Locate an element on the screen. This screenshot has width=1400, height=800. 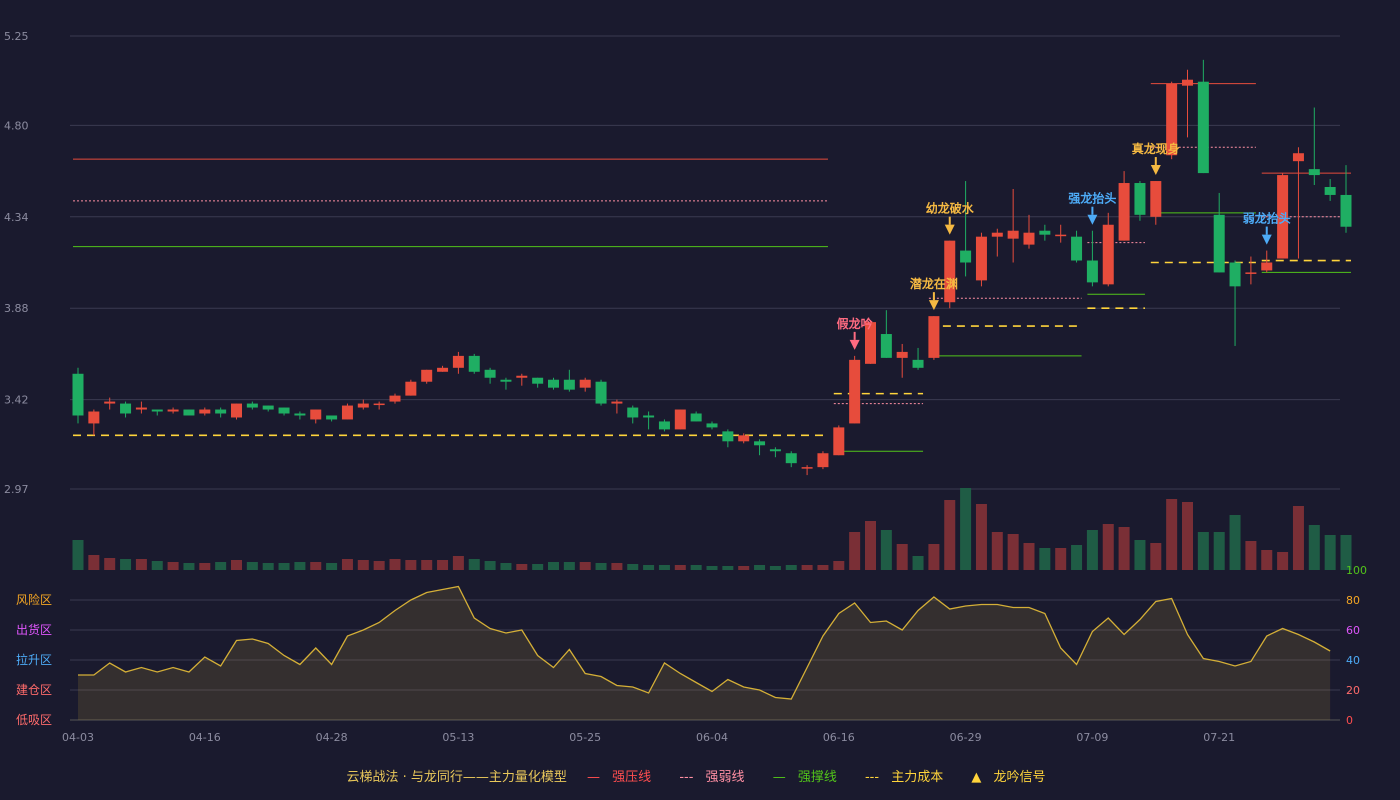
legend-dragon-signal: ▲ 龙吟信号 is located at coordinates (1008, 777).